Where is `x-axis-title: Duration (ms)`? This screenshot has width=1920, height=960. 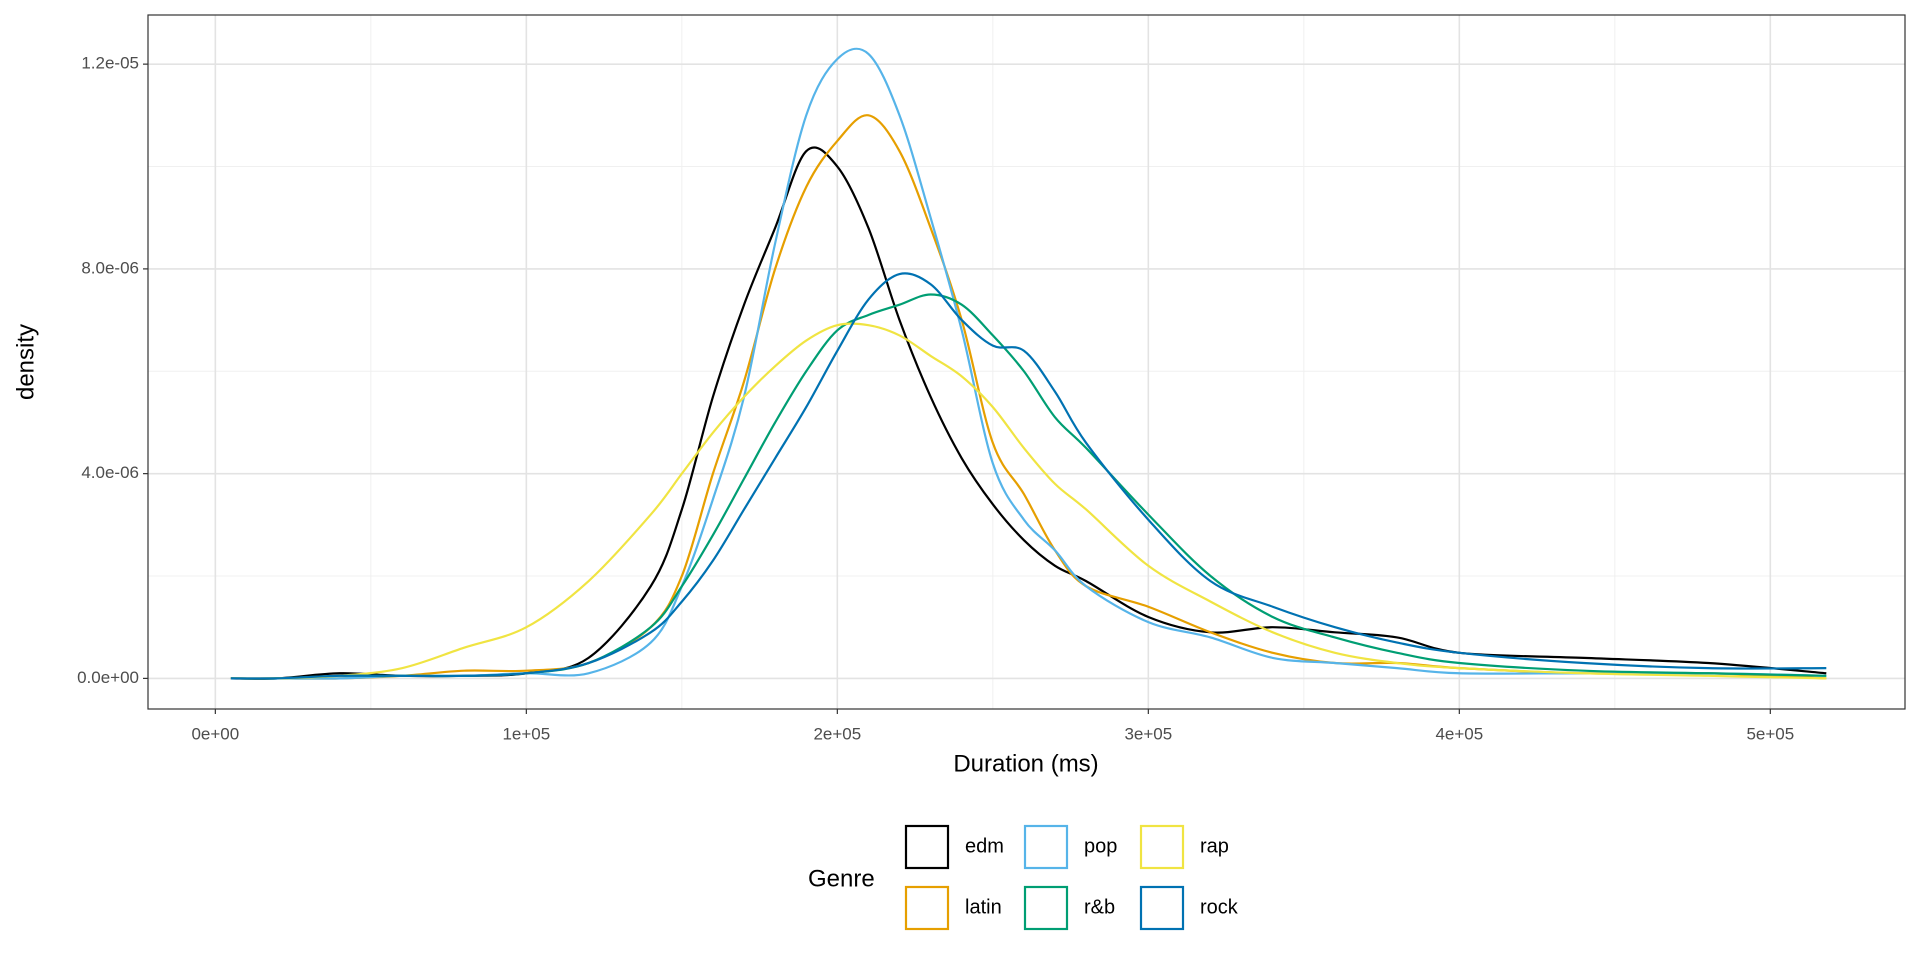
x-axis-title: Duration (ms) is located at coordinates (1025, 763).